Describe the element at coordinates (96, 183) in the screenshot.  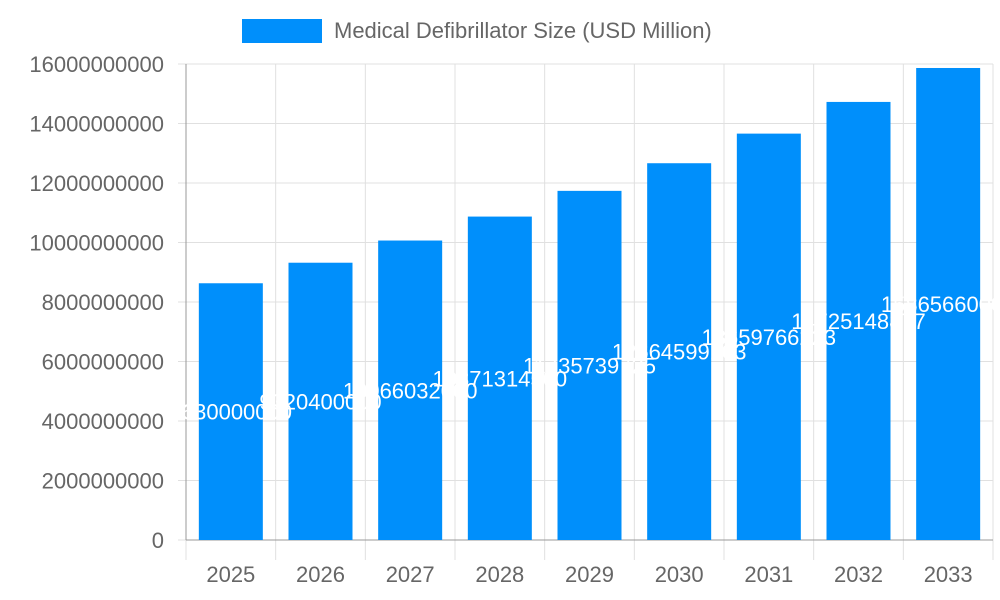
I see `y-tick-label: 12000000000` at that location.